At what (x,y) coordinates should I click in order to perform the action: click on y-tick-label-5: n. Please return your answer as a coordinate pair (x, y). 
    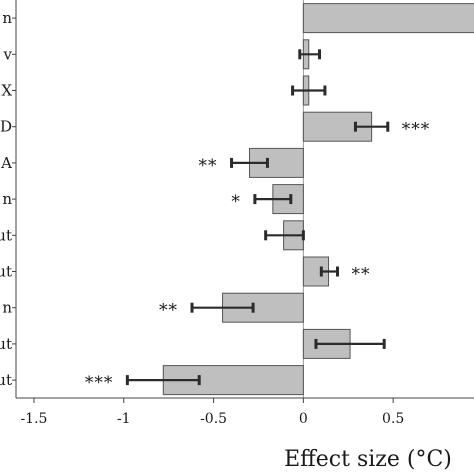
    Looking at the image, I should click on (7, 199).